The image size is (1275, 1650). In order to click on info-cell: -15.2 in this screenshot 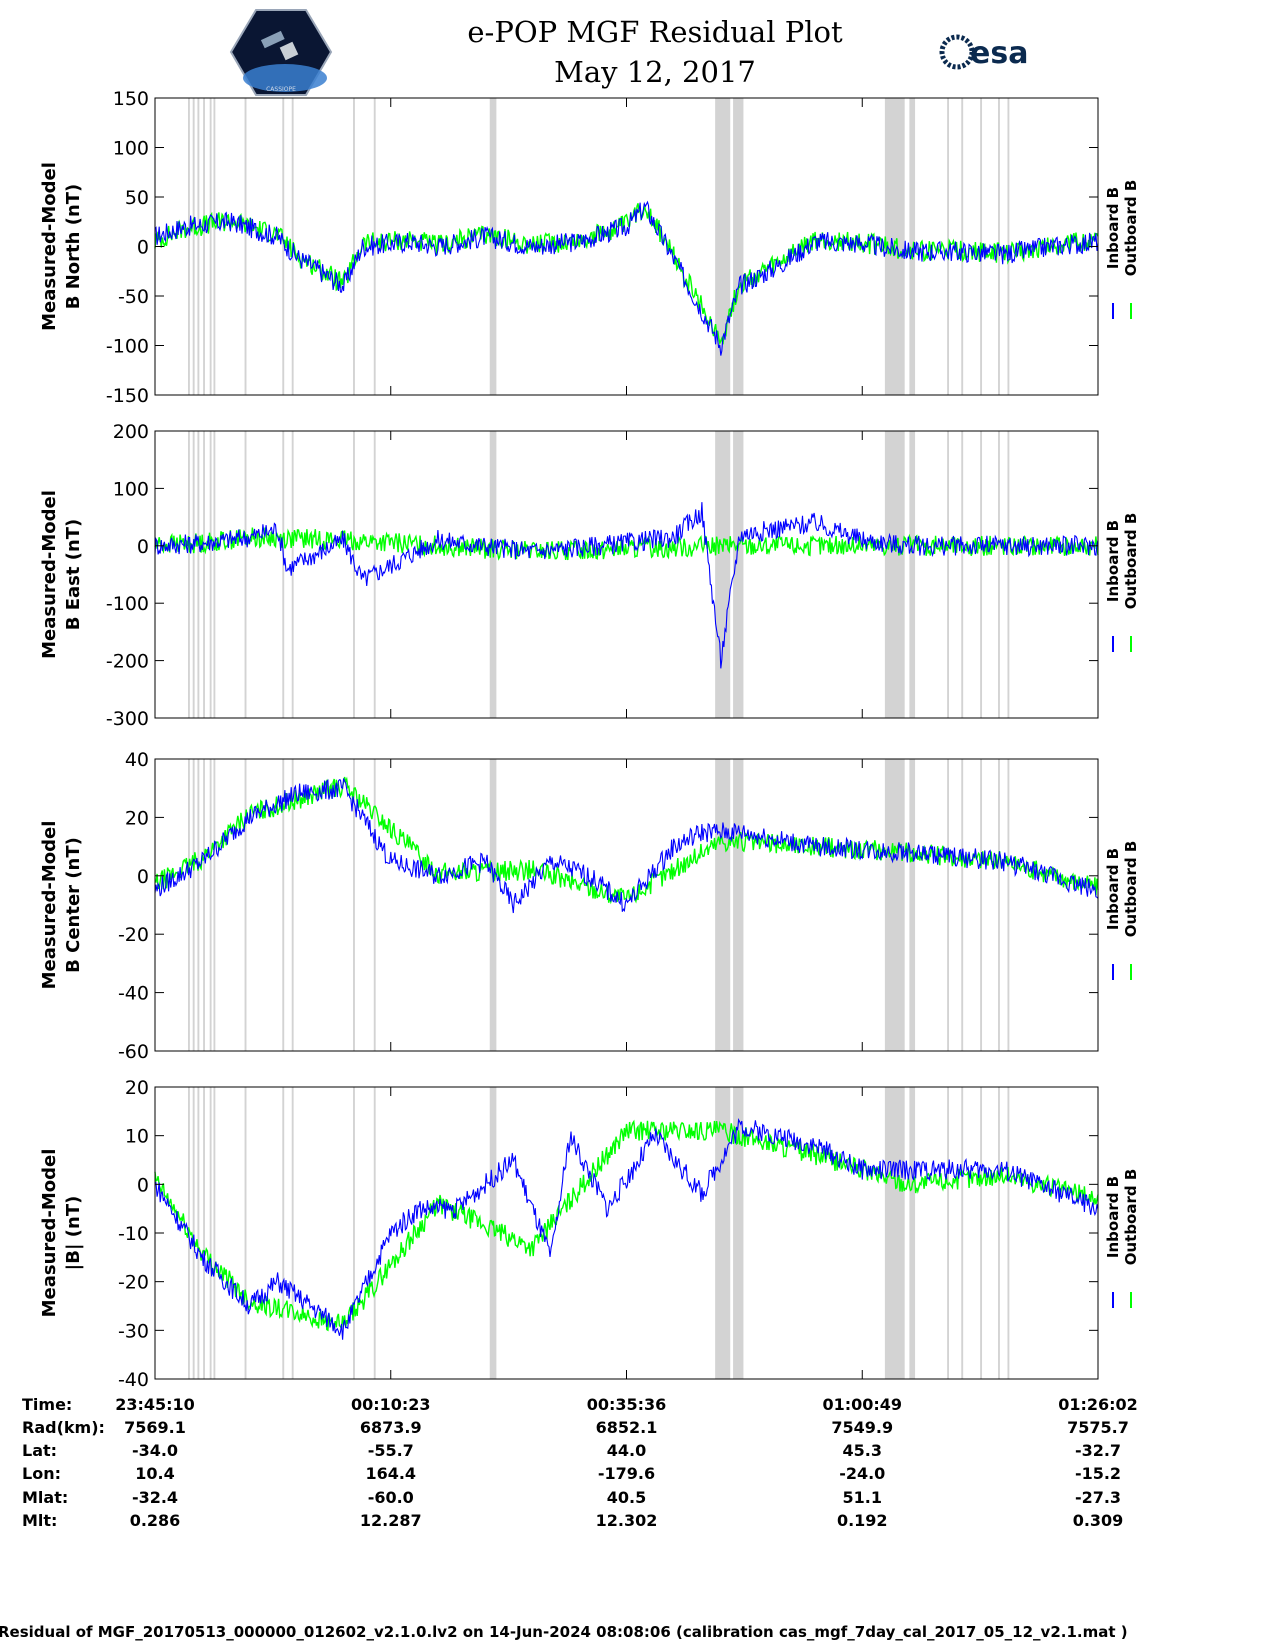, I will do `click(1098, 1473)`.